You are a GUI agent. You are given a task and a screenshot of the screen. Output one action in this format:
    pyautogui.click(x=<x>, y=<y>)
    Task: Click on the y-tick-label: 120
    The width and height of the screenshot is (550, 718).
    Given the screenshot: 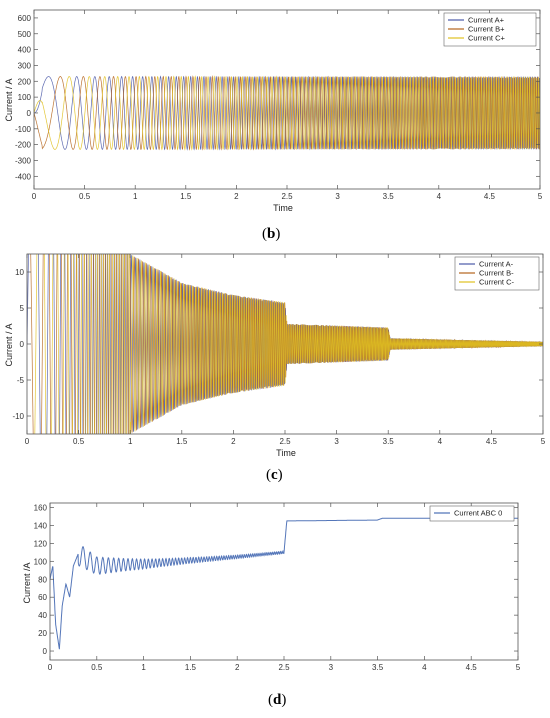 What is the action you would take?
    pyautogui.click(x=41, y=543)
    